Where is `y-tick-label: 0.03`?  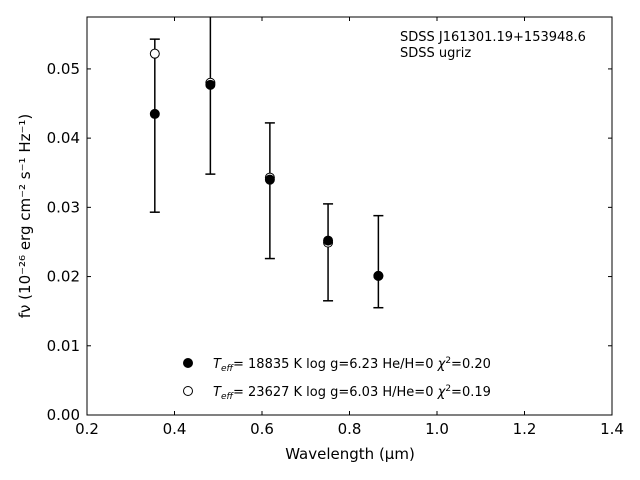
y-tick-label: 0.03 is located at coordinates (63, 207).